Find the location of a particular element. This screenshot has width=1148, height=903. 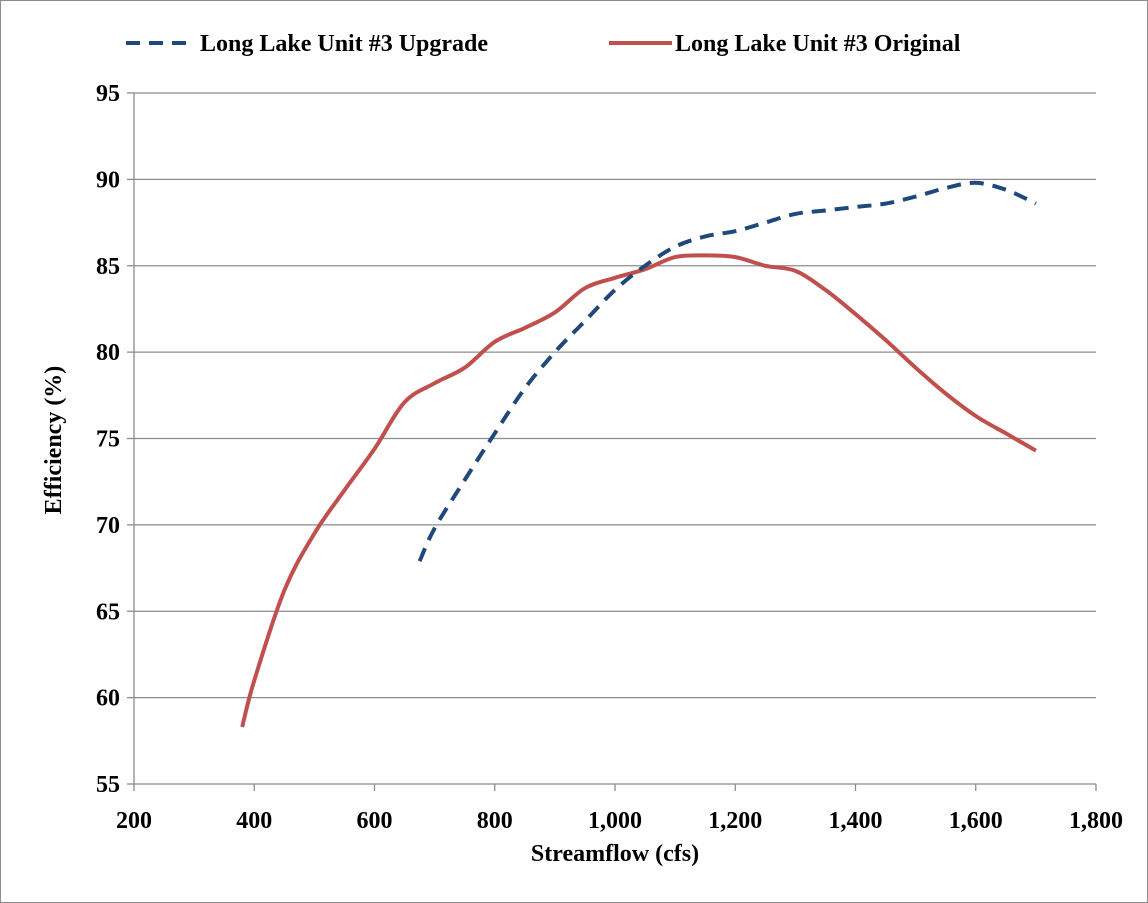

x-tick-label-600: 600 is located at coordinates (375, 821).